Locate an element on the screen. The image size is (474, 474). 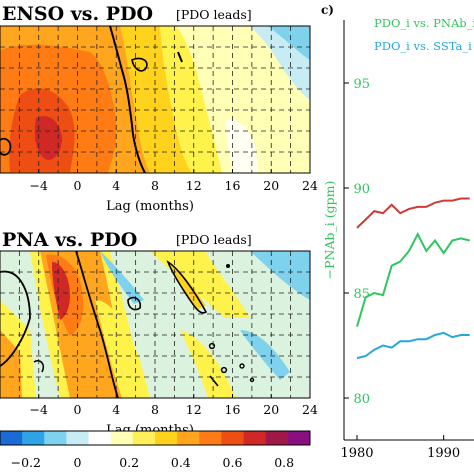
panel-top-title: ENSO vs. PDO is located at coordinates (77, 14).